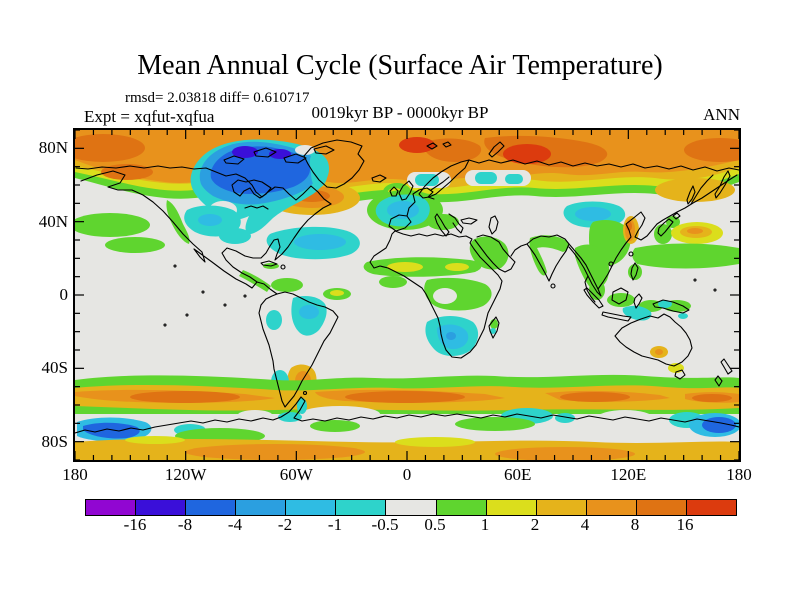 The image size is (800, 600). Describe the element at coordinates (385, 524) in the screenshot. I see `colorbar-boundary-label: -0.5` at that location.